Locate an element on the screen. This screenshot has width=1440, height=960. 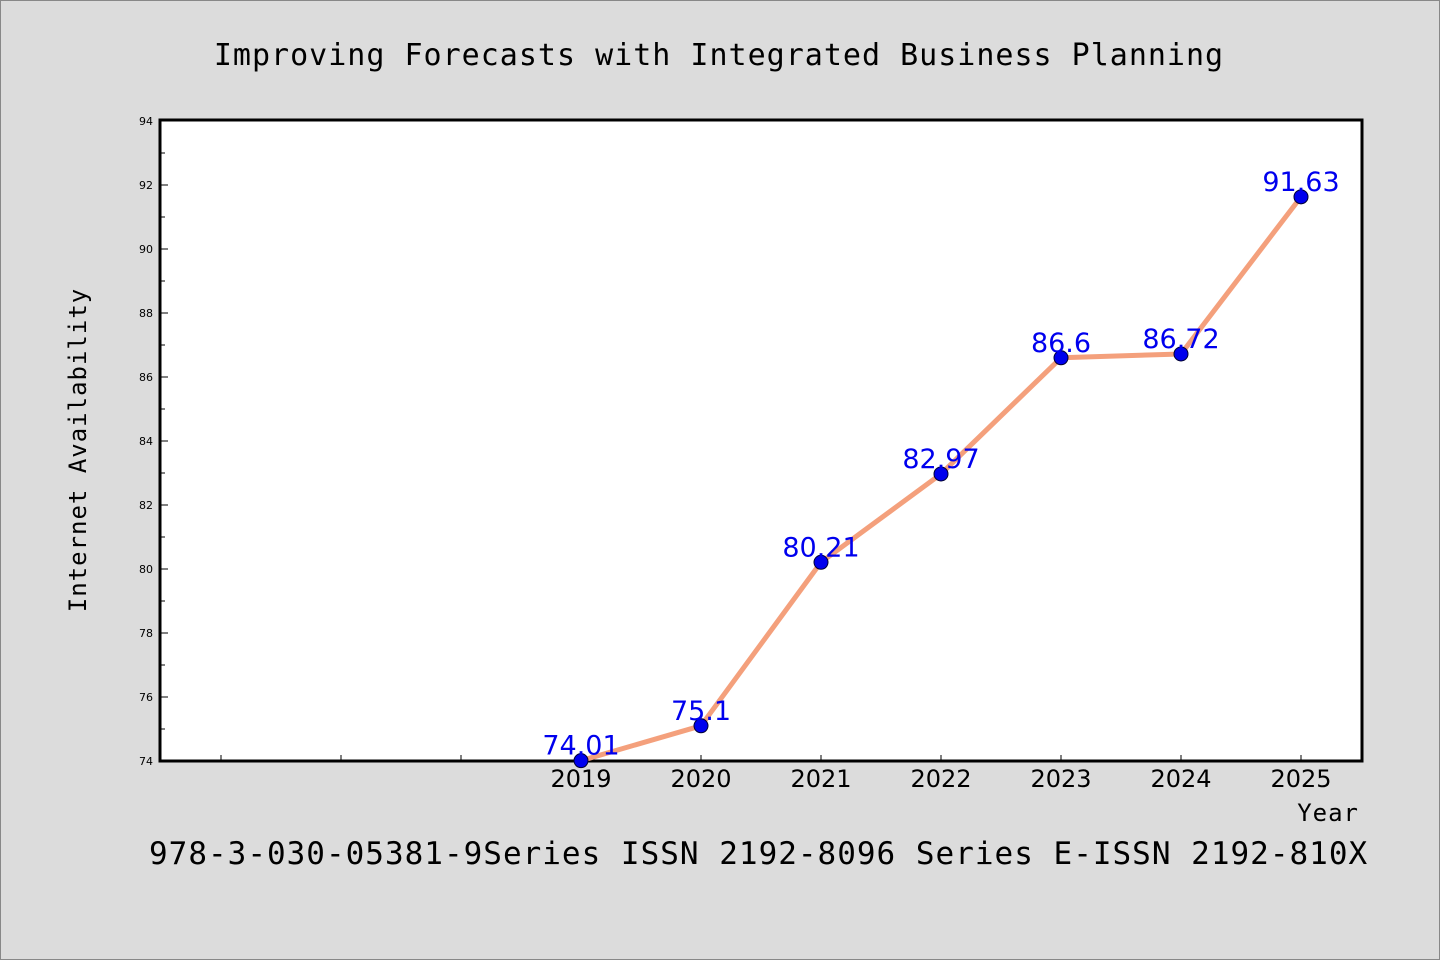
y-tick-label: 86 is located at coordinates (146, 377).